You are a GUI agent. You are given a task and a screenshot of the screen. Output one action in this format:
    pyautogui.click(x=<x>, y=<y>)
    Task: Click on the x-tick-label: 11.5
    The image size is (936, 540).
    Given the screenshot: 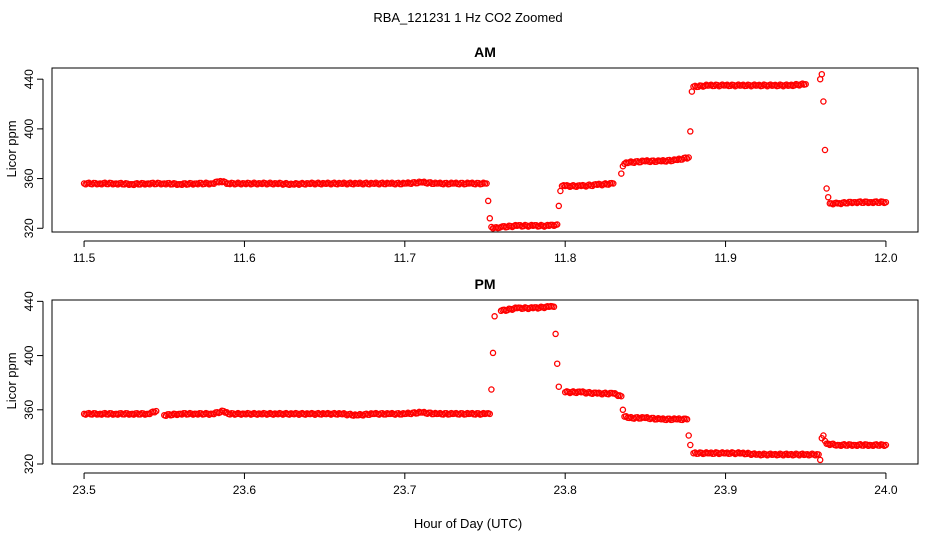 What is the action you would take?
    pyautogui.click(x=84, y=258)
    